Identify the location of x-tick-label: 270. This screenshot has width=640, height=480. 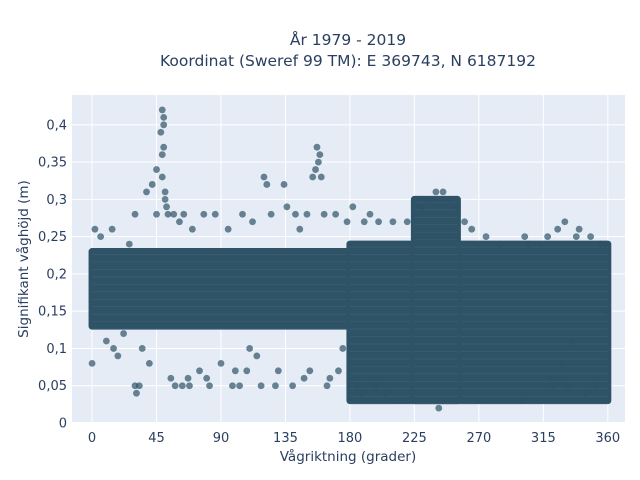
(478, 438).